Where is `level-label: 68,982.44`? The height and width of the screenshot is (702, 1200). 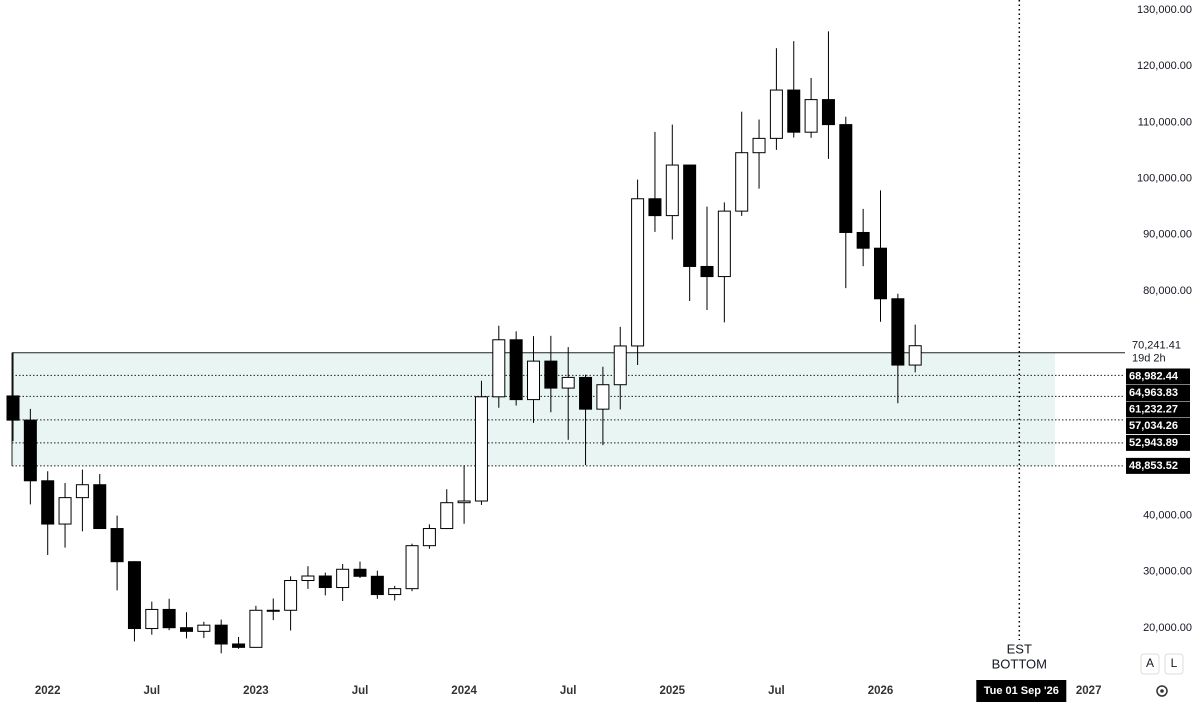
level-label: 68,982.44 is located at coordinates (1154, 376).